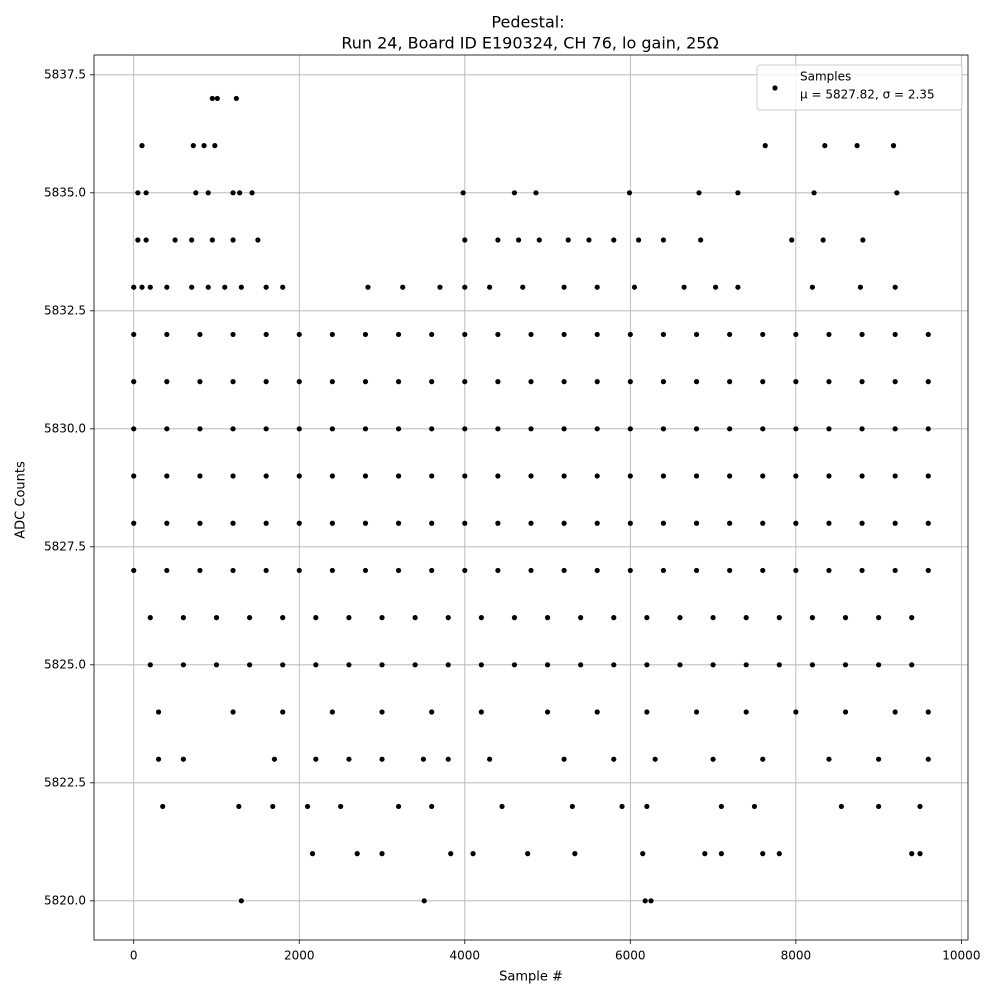  What do you see at coordinates (65, 192) in the screenshot?
I see `y-tick-label: 5835.0` at bounding box center [65, 192].